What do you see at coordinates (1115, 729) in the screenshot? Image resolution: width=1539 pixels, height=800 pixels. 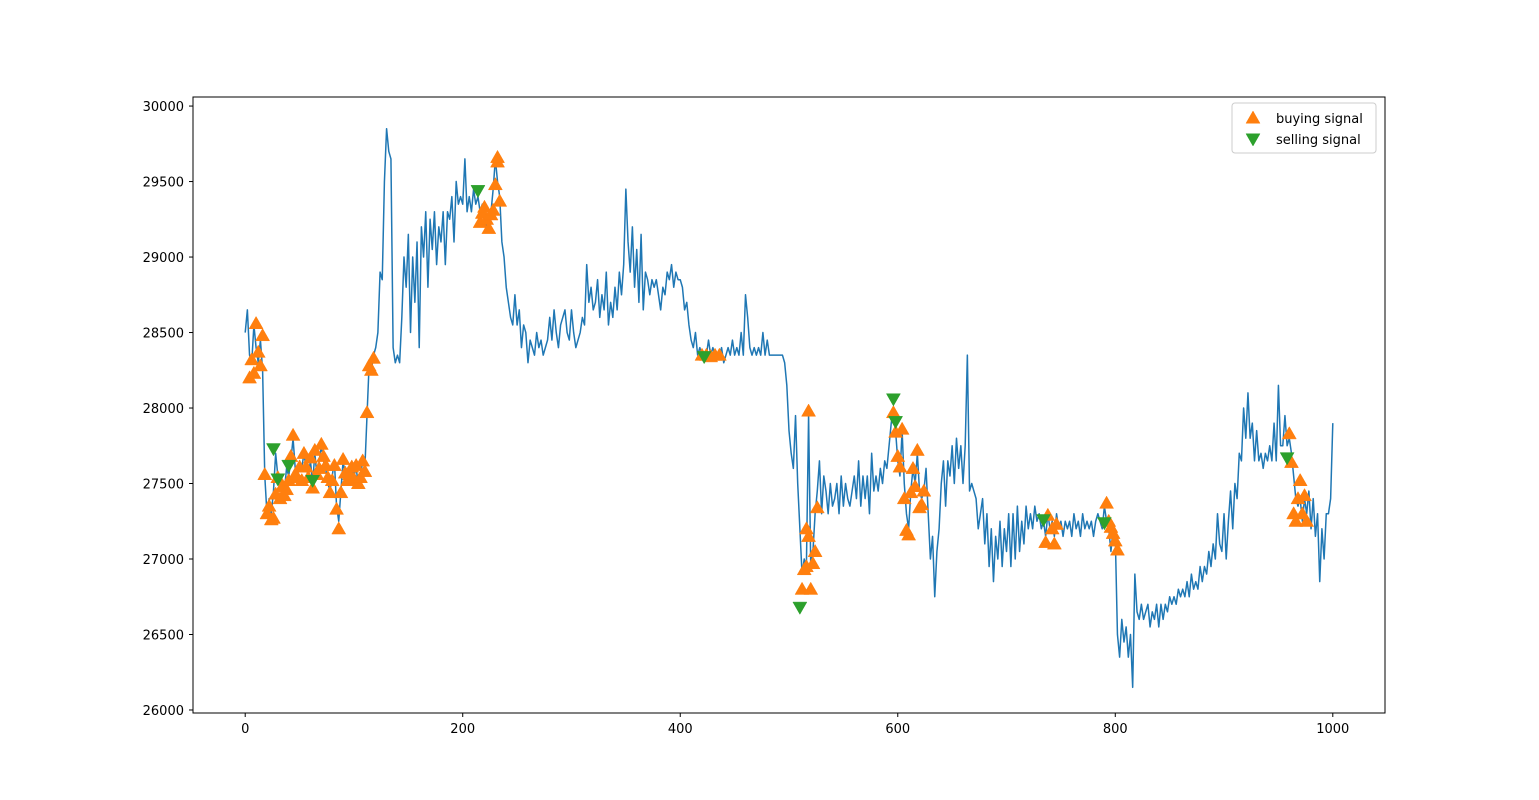 I see `x-tick-label: 800` at bounding box center [1115, 729].